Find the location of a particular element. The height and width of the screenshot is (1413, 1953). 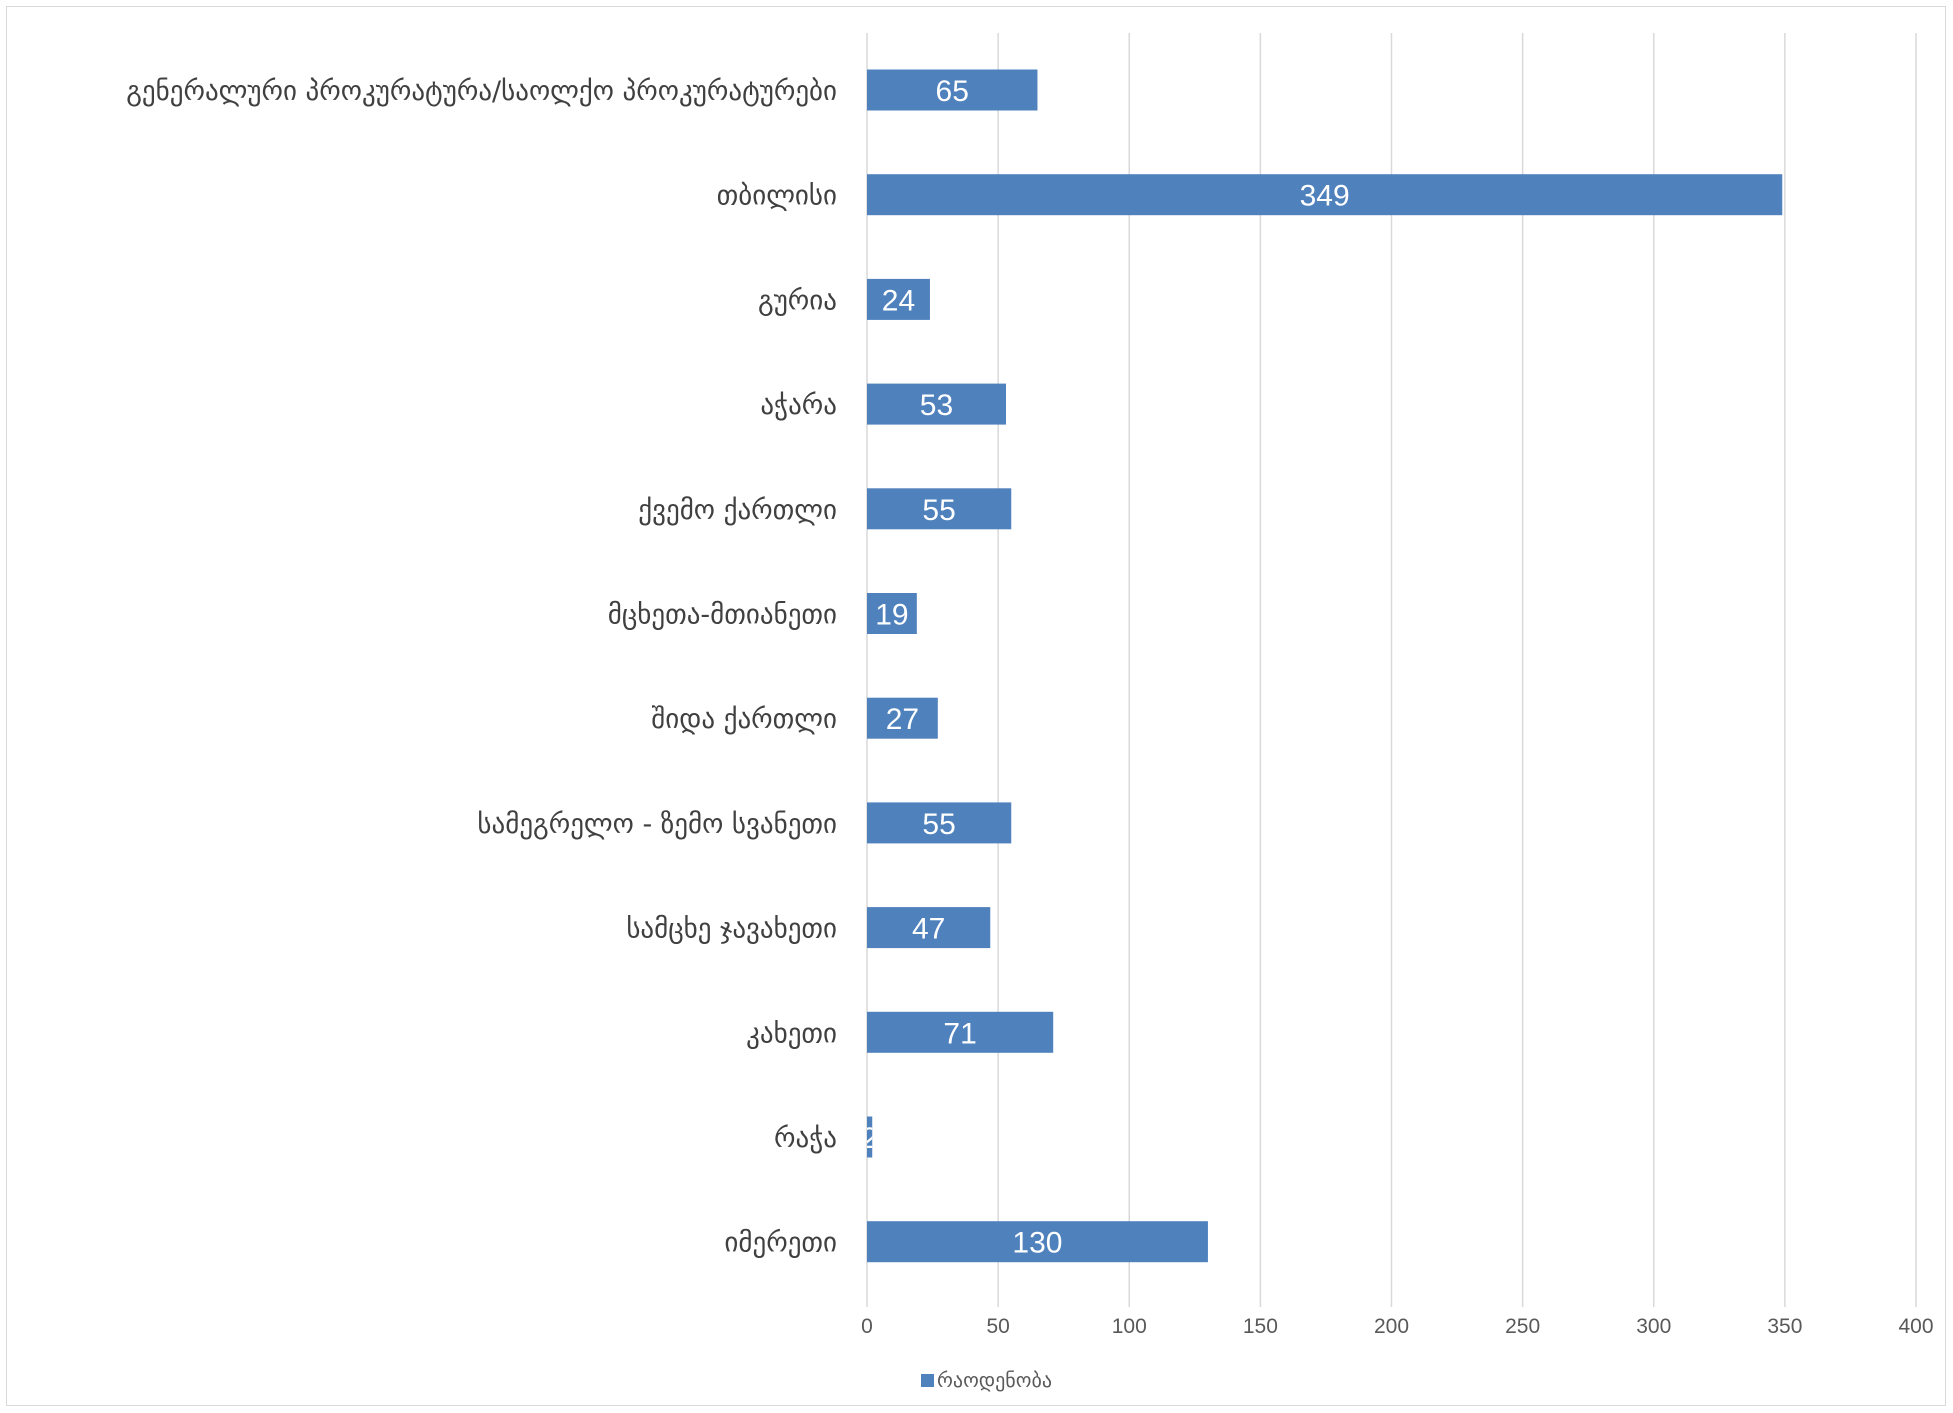

bar-data-label: 130 is located at coordinates (1037, 1243).